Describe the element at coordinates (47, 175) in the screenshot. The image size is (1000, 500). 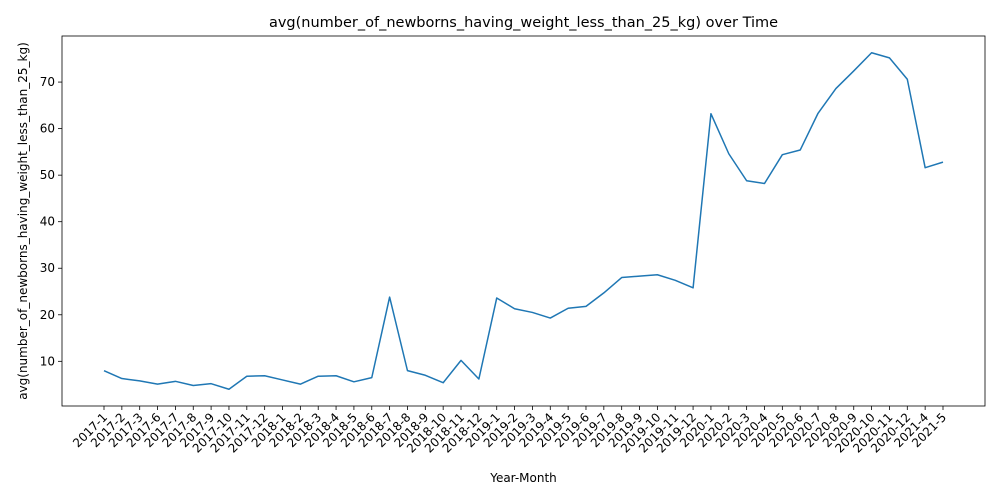
I see `y-tick-label: 50` at that location.